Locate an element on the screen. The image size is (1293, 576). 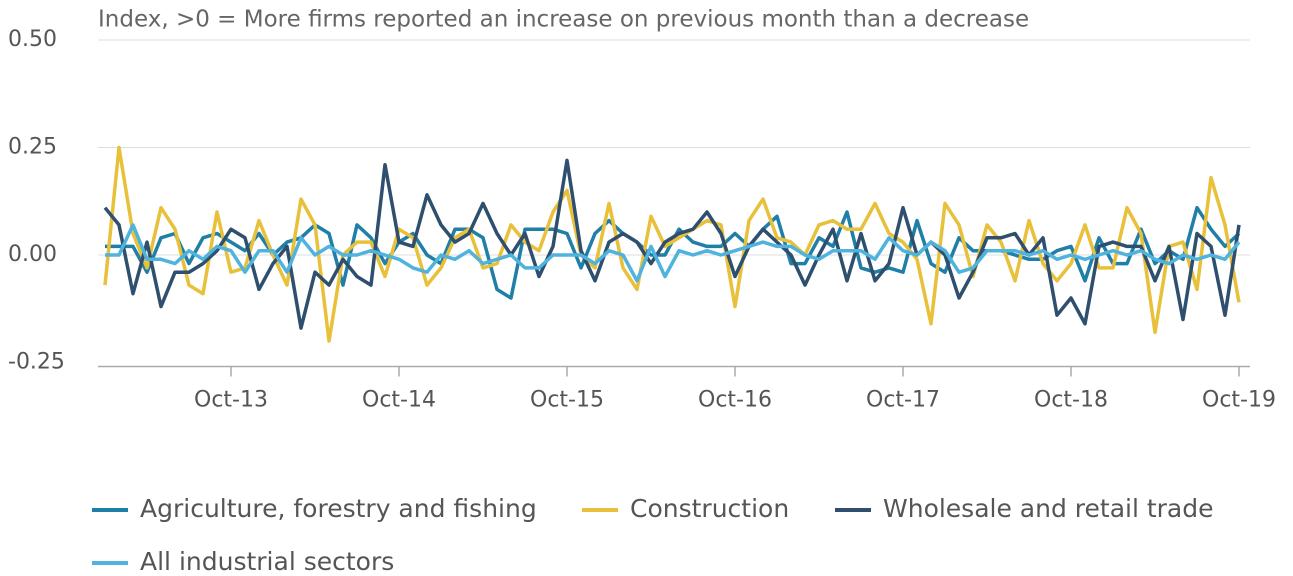
y-tick-label: 0.50 is located at coordinates (32, 39).